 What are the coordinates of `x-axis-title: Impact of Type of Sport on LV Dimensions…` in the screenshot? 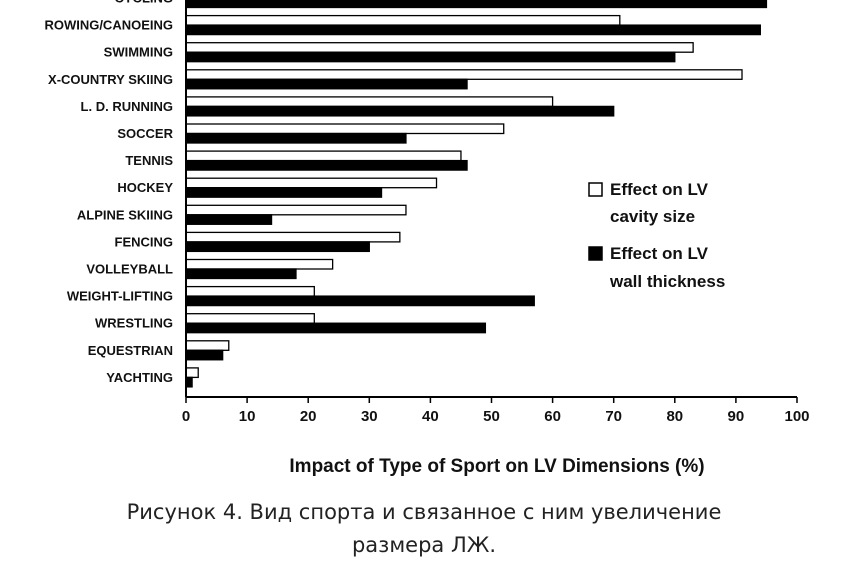 It's located at (496, 466).